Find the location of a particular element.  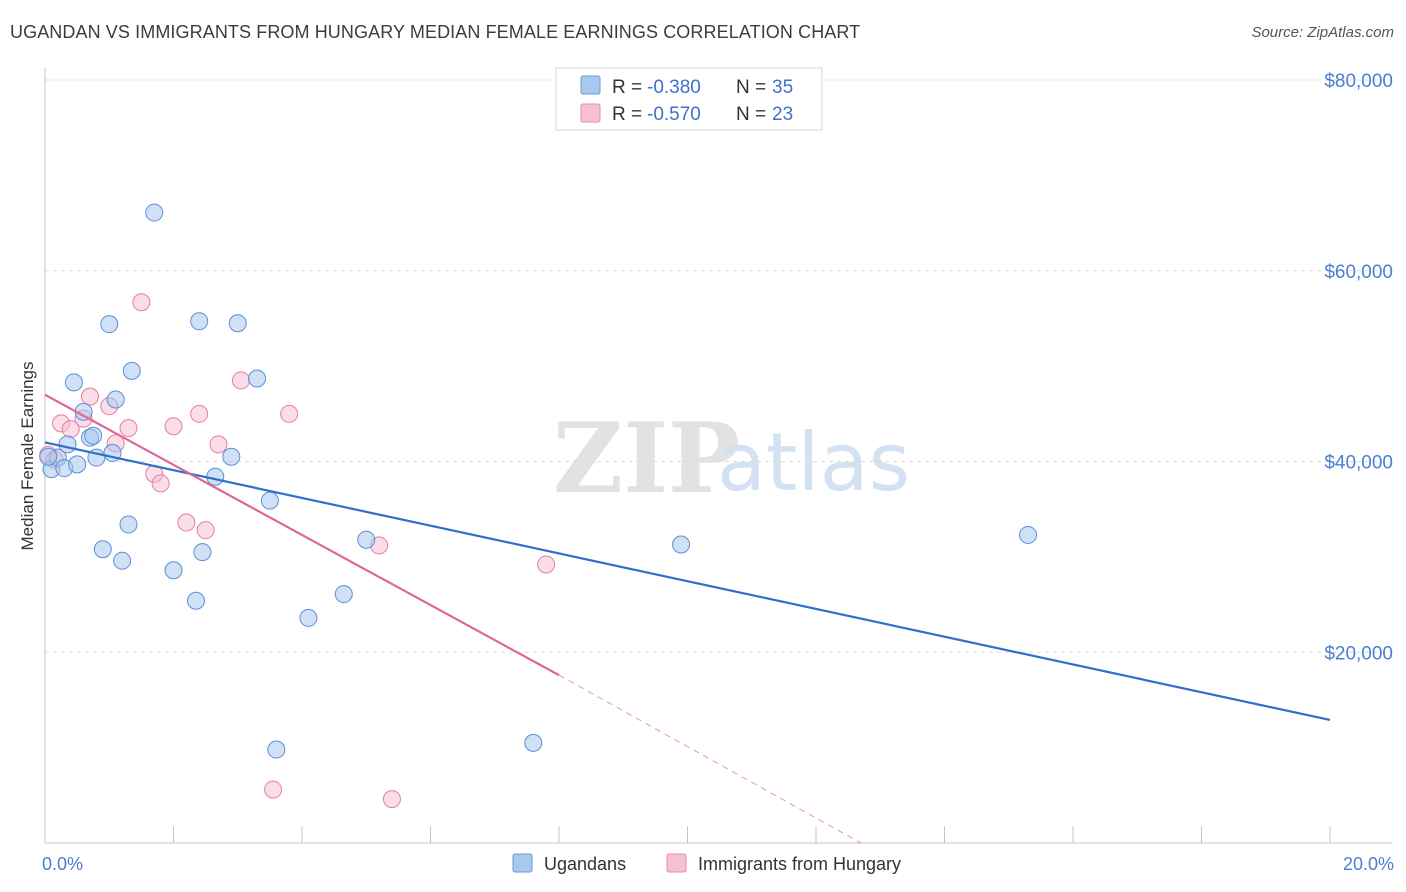

bottom-legend-label-hungary: Immigrants from Hungary is located at coordinates (799, 864).